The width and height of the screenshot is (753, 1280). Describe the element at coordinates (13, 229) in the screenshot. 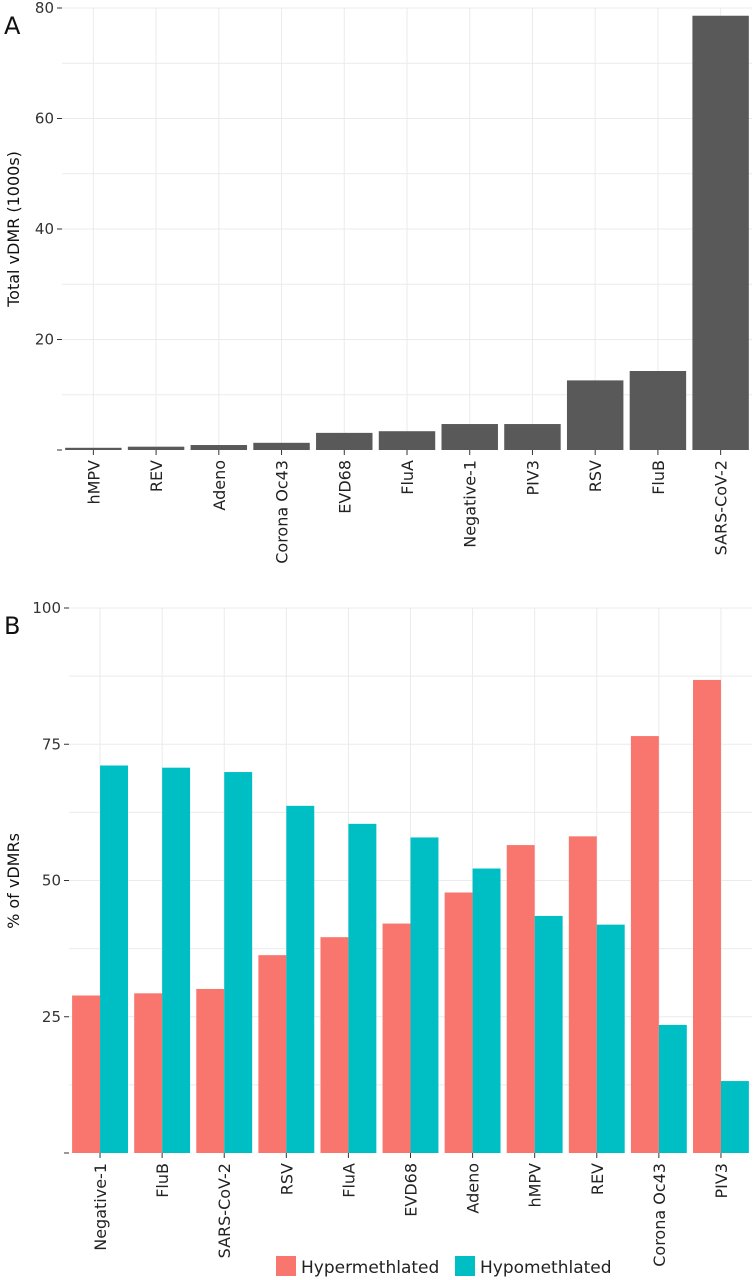

I see `panel-a-y-axis-title: Total vDMR (1000s)` at that location.